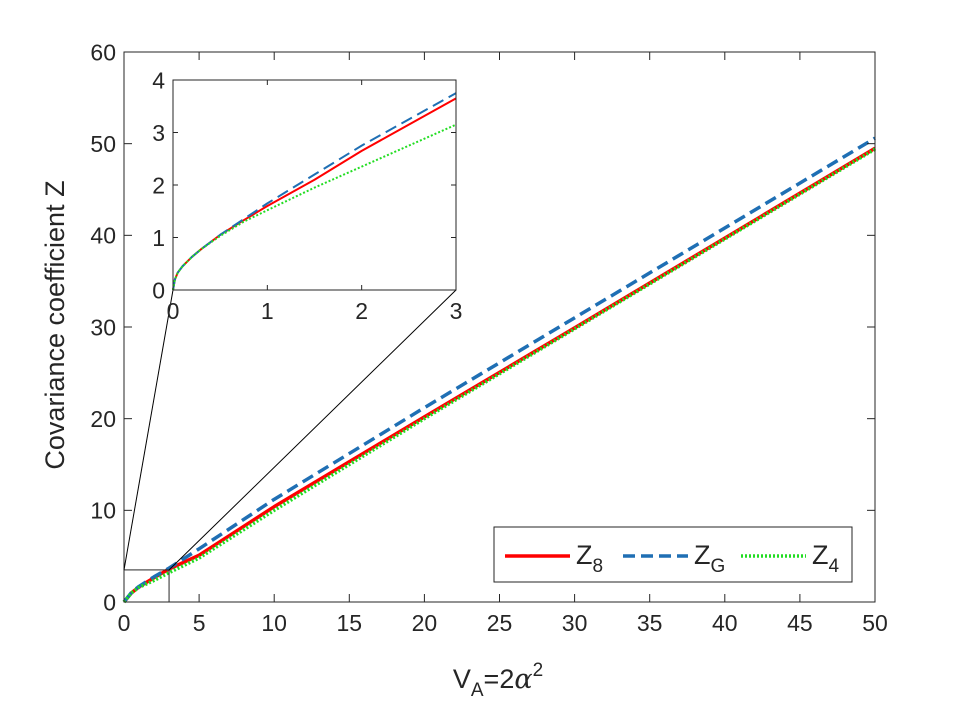  I want to click on main-x-tick-label: 5, so click(199, 623).